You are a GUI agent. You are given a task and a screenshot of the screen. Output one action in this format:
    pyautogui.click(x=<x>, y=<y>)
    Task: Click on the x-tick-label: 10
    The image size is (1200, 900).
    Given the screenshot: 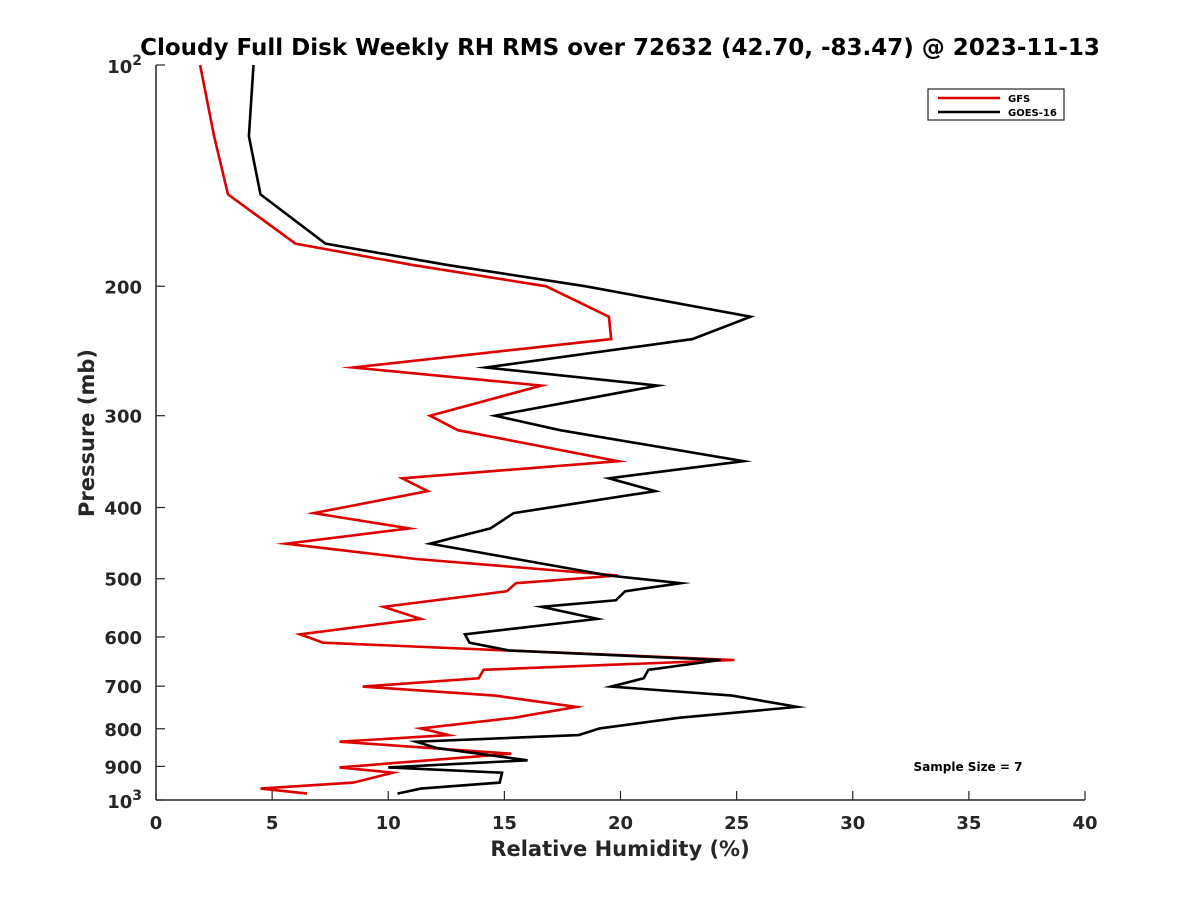 What is the action you would take?
    pyautogui.click(x=388, y=823)
    